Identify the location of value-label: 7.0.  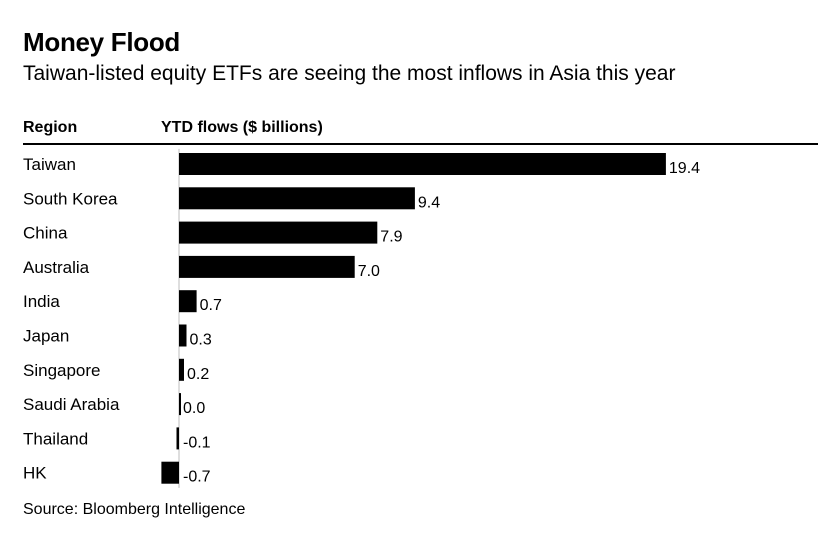
(369, 271).